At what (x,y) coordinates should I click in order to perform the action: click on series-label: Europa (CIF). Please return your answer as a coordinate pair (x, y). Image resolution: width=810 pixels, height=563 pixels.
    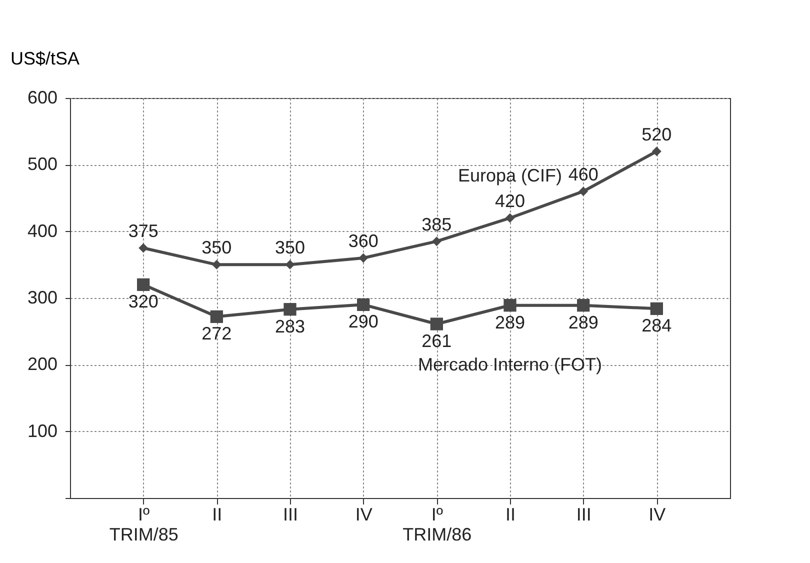
    Looking at the image, I should click on (510, 176).